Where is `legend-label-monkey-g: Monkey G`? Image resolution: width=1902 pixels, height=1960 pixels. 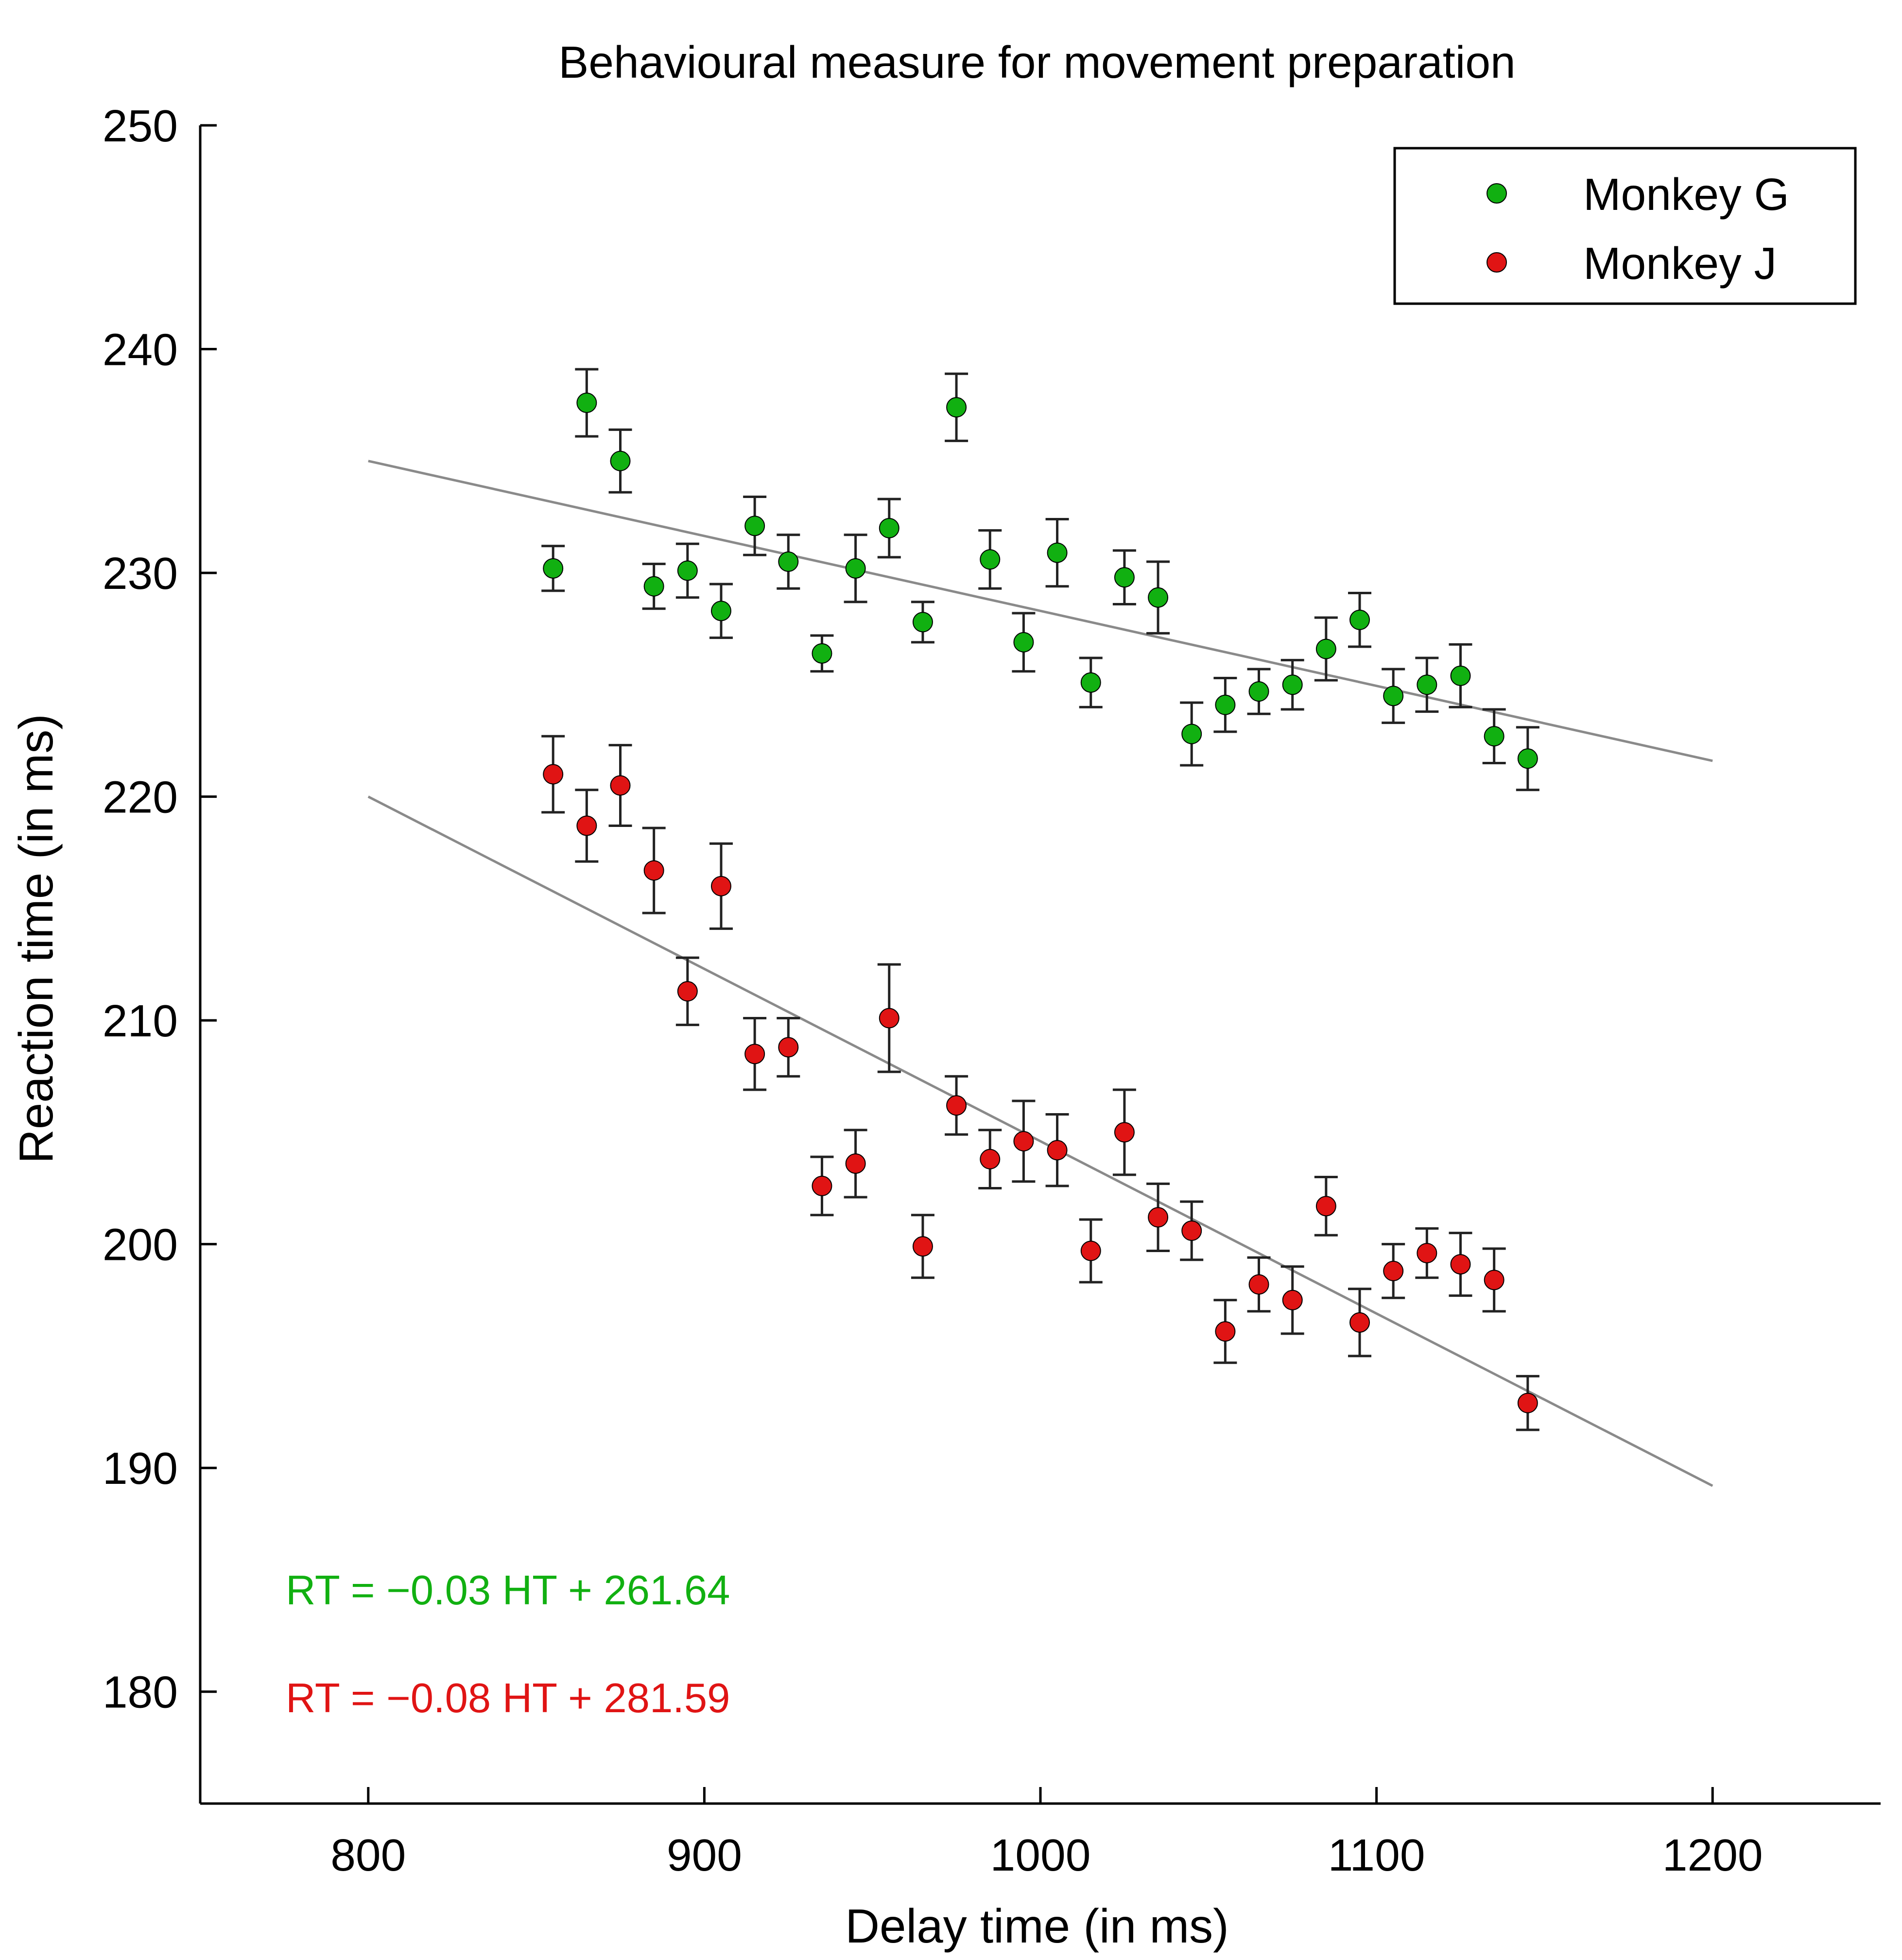
legend-label-monkey-g: Monkey G is located at coordinates (1686, 194).